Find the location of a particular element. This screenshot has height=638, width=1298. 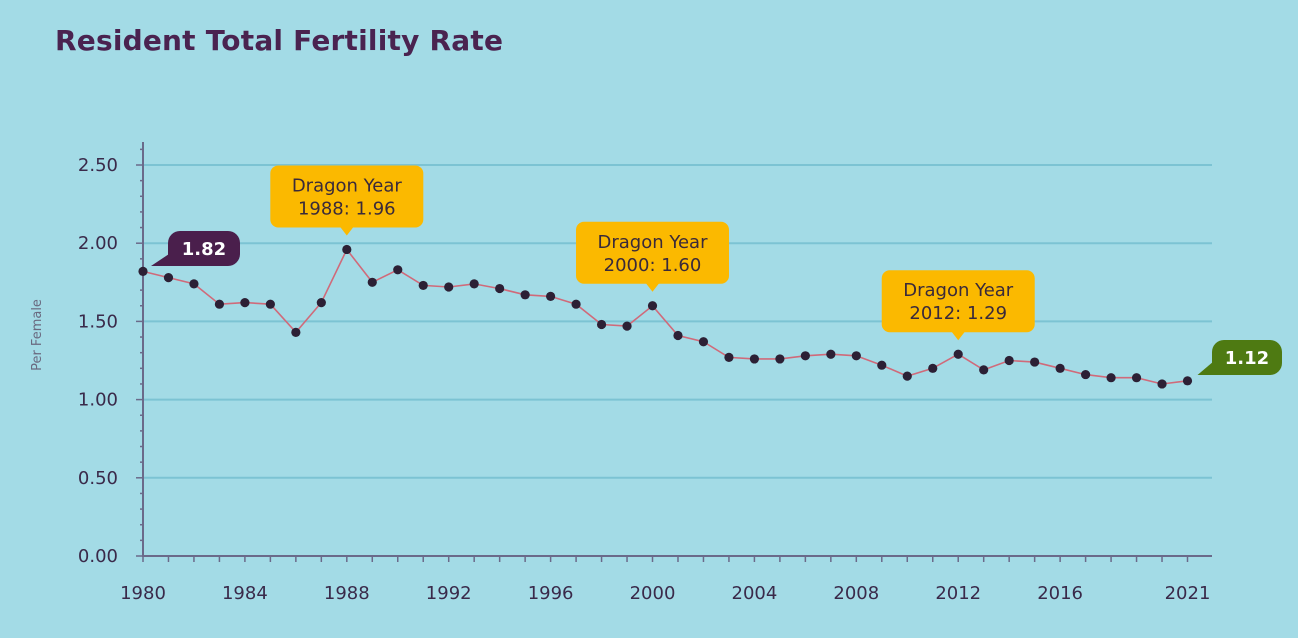

x-tick-label: 2000 is located at coordinates (653, 593).